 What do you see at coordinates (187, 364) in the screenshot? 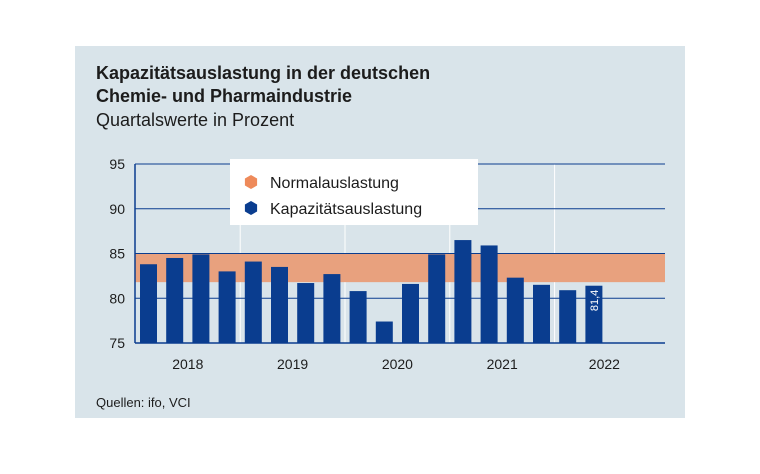
I see `x-year-label: 2018` at bounding box center [187, 364].